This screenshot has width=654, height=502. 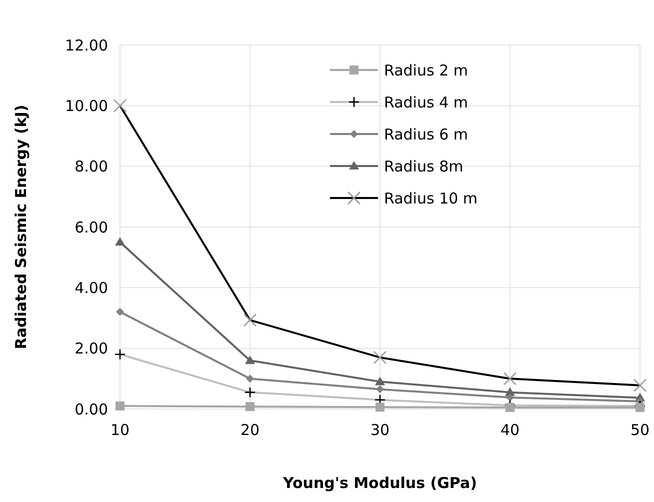 What do you see at coordinates (426, 134) in the screenshot?
I see `legend-label: Radius 6 m` at bounding box center [426, 134].